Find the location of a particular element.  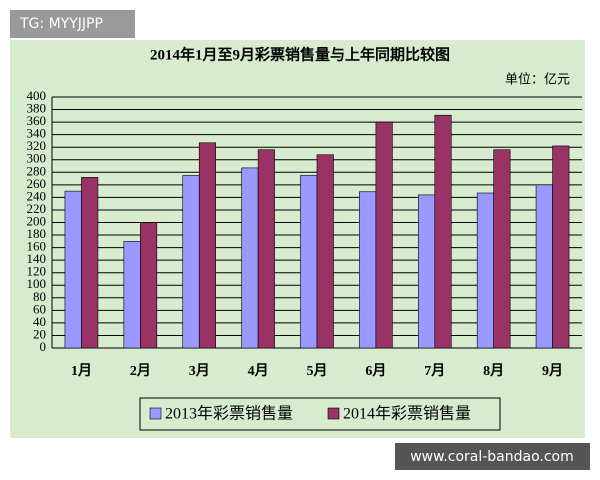

y-tick-label: 240 is located at coordinates (37, 195).